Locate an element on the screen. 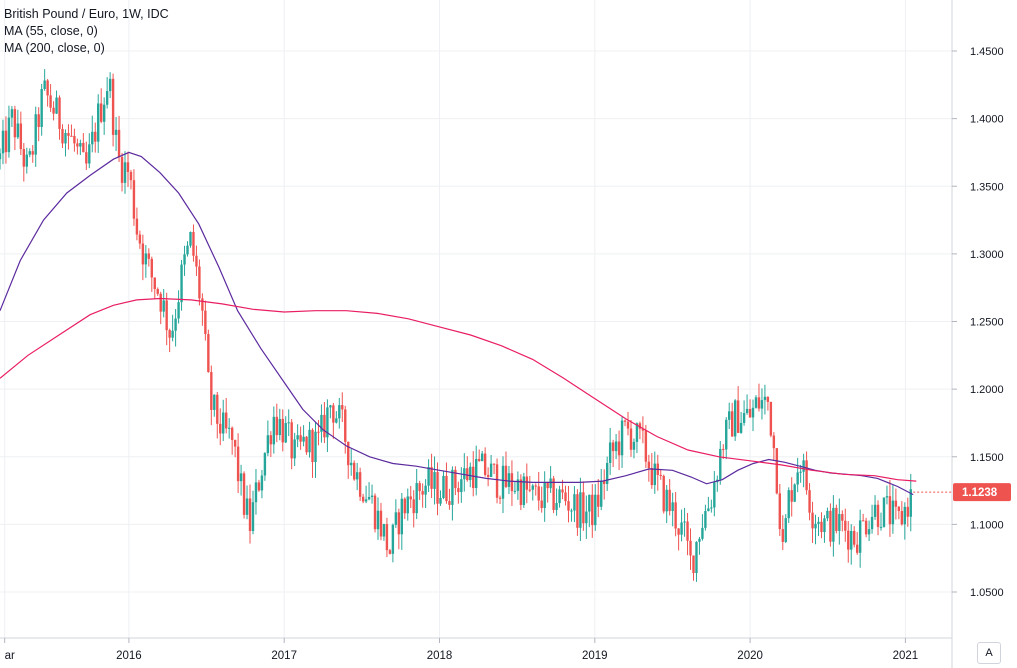 This screenshot has height=668, width=1017. x-tick-label: 2018 is located at coordinates (440, 656).